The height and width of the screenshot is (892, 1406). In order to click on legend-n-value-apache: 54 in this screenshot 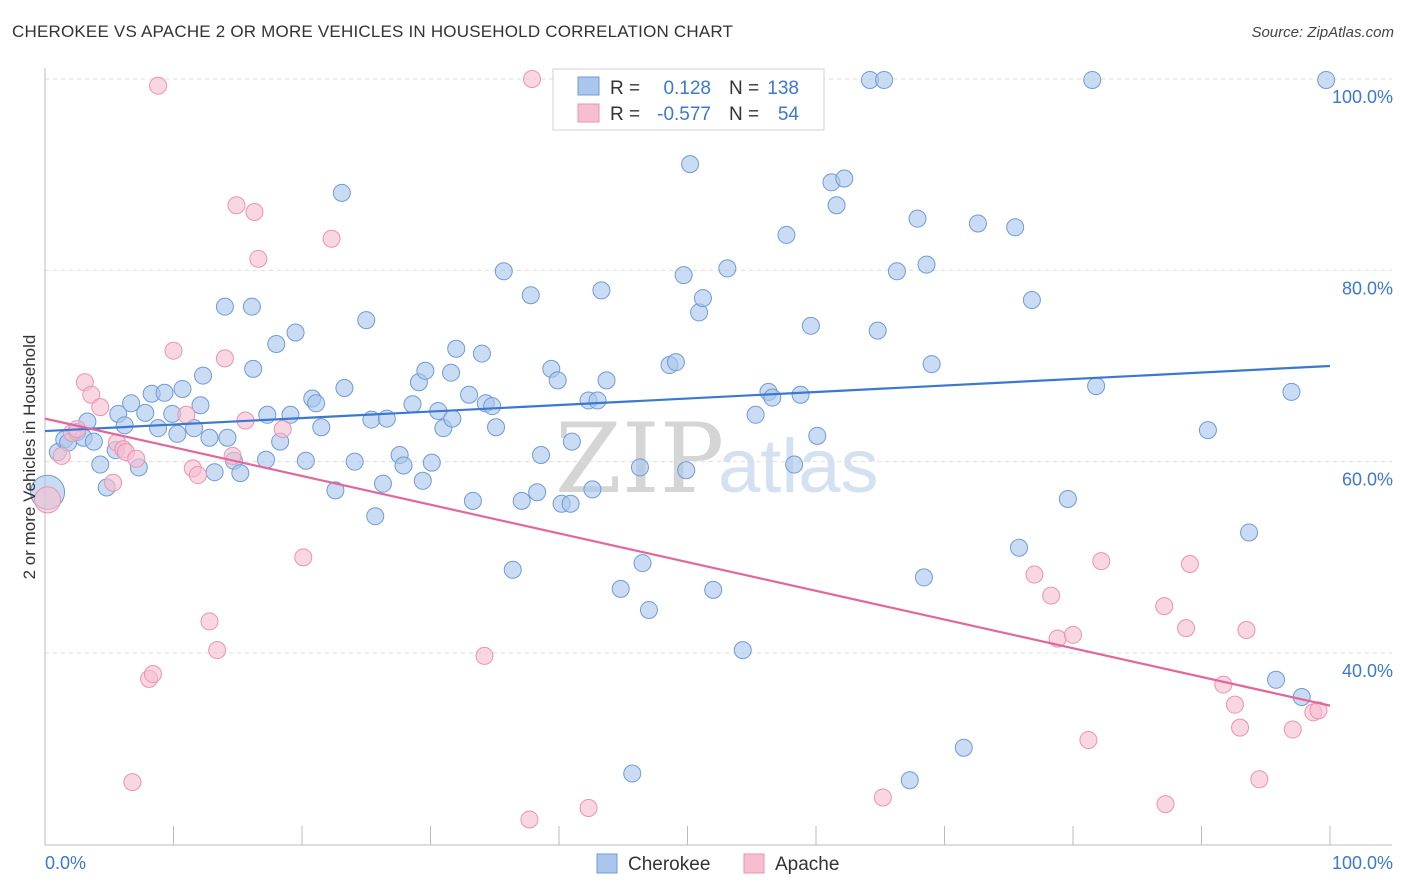, I will do `click(789, 114)`.